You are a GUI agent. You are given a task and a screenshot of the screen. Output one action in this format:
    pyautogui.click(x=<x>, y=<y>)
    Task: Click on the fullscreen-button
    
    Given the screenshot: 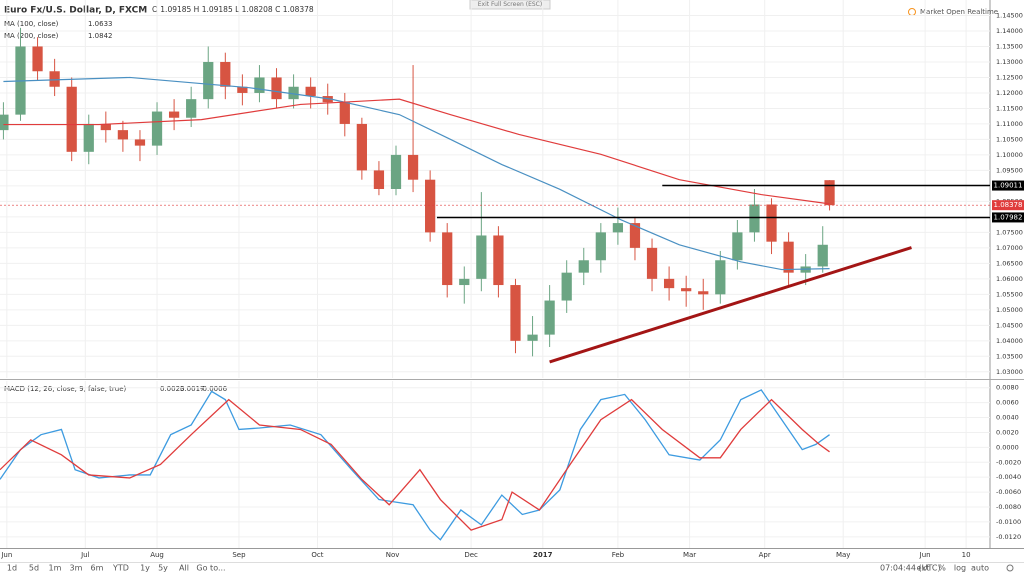 What is the action you would take?
    pyautogui.click(x=510, y=5)
    